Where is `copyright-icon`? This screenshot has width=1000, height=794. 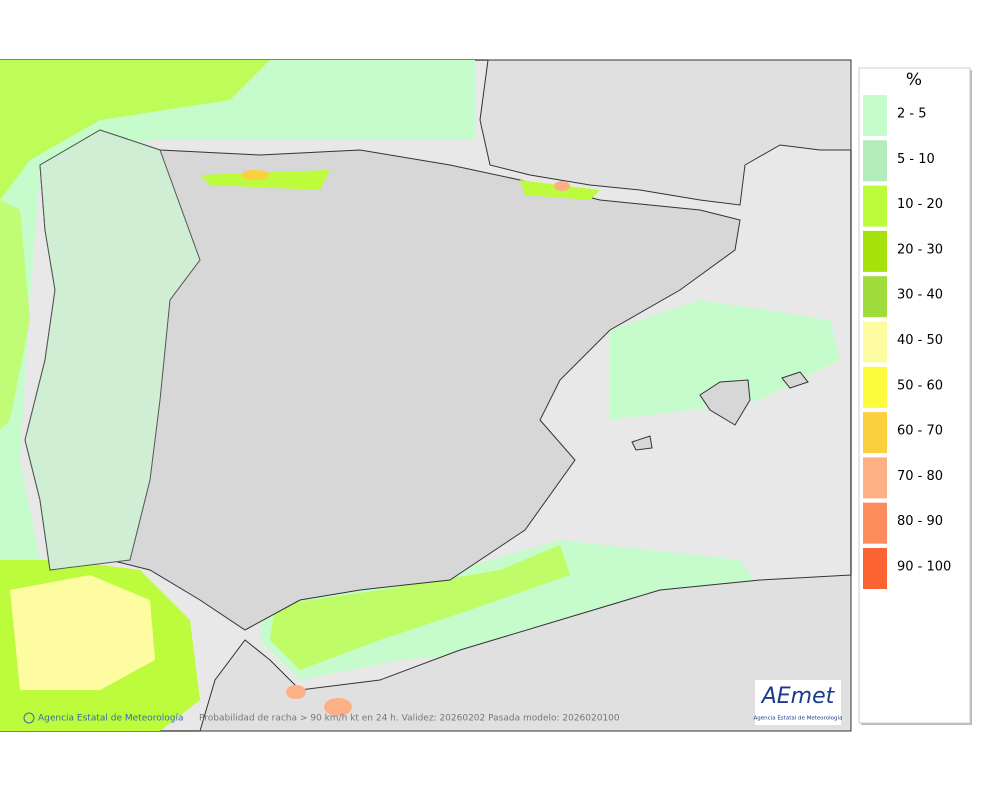 copyright-icon is located at coordinates (29, 718).